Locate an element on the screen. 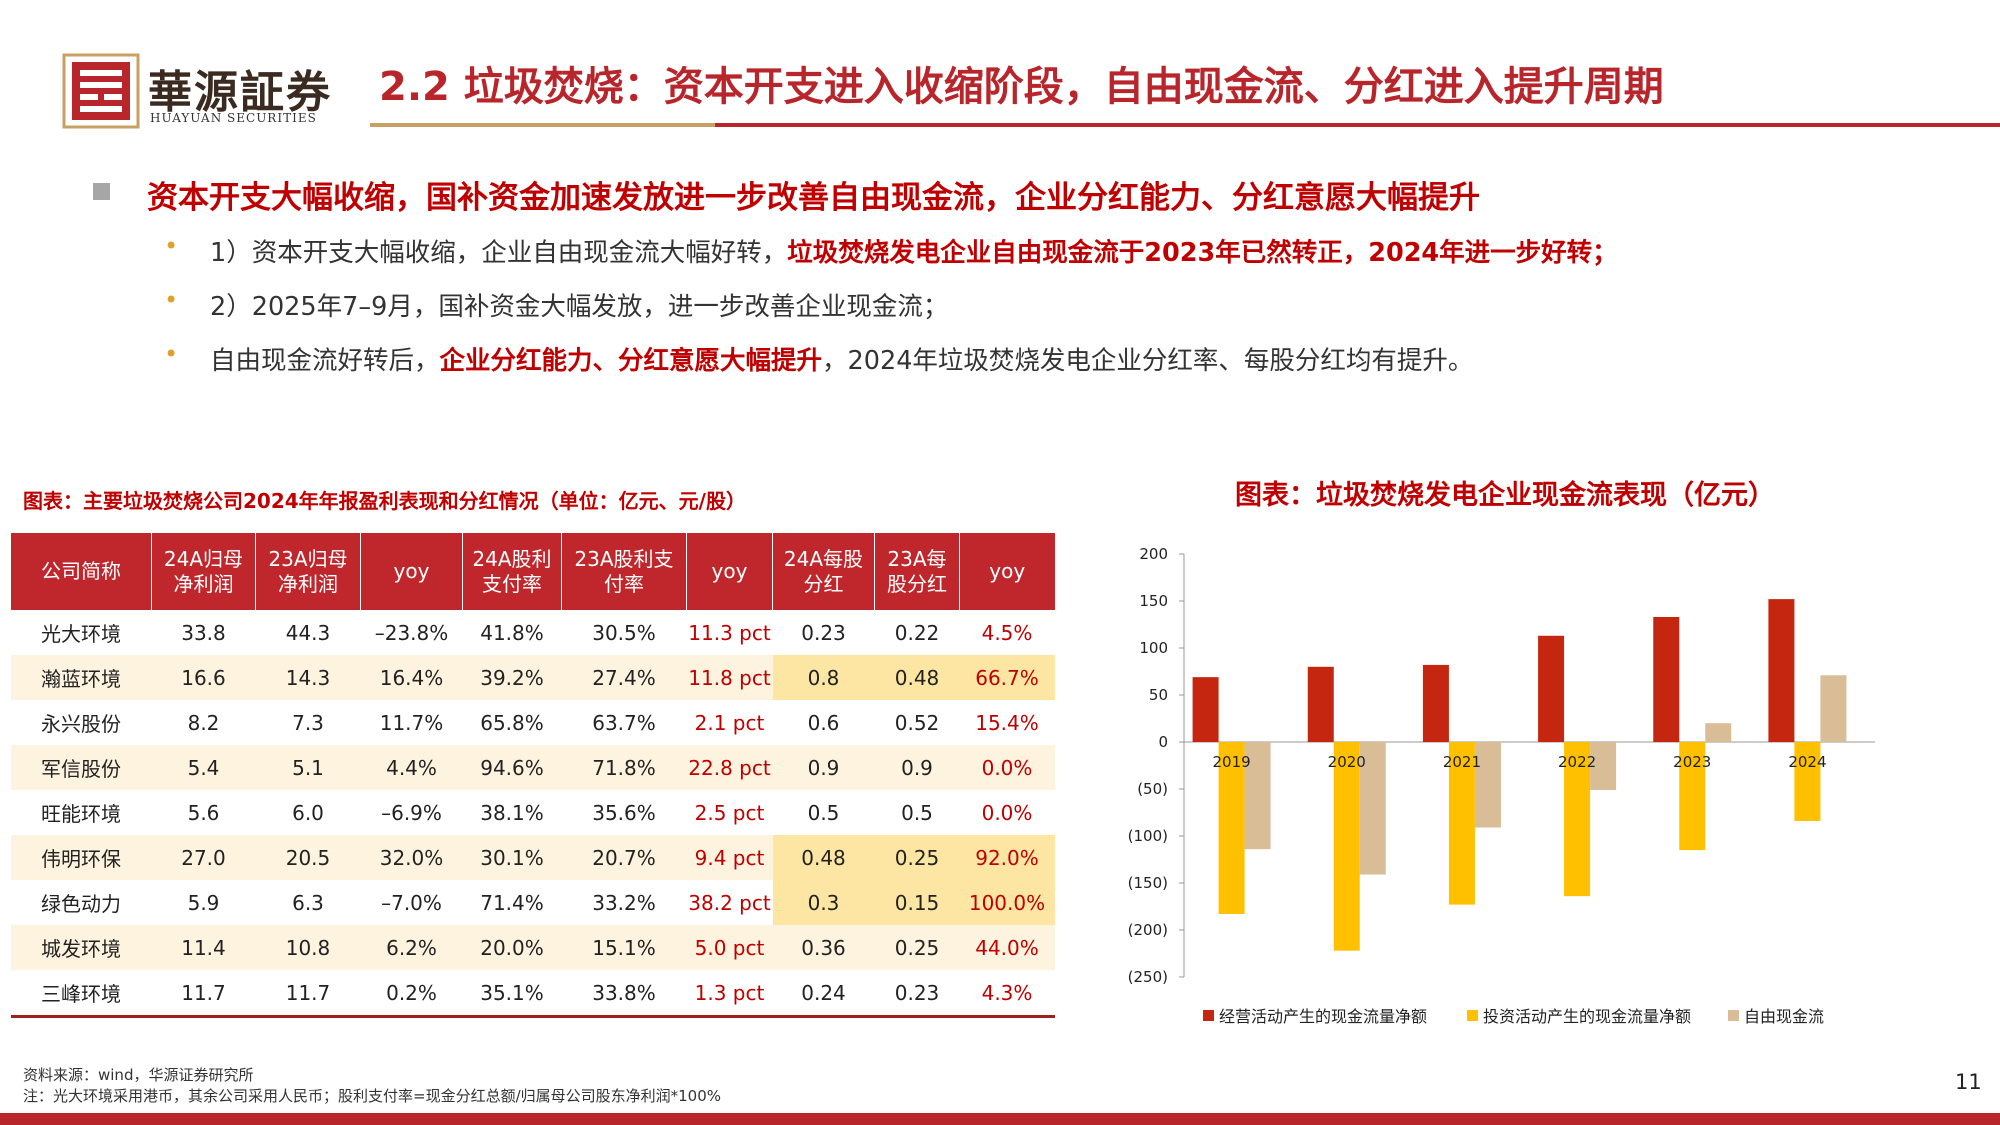 The image size is (2000, 1125). slide-title: 2.2 垃圾焚烧：资本开支进入收缩阶段，自由现金流、分红进入提升周期 is located at coordinates (1021, 87).